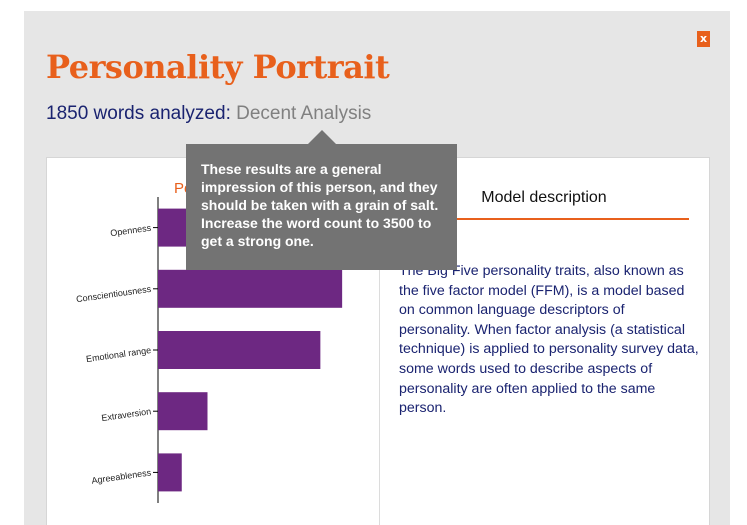  Describe the element at coordinates (239, 350) in the screenshot. I see `bar-emotional-range` at that location.